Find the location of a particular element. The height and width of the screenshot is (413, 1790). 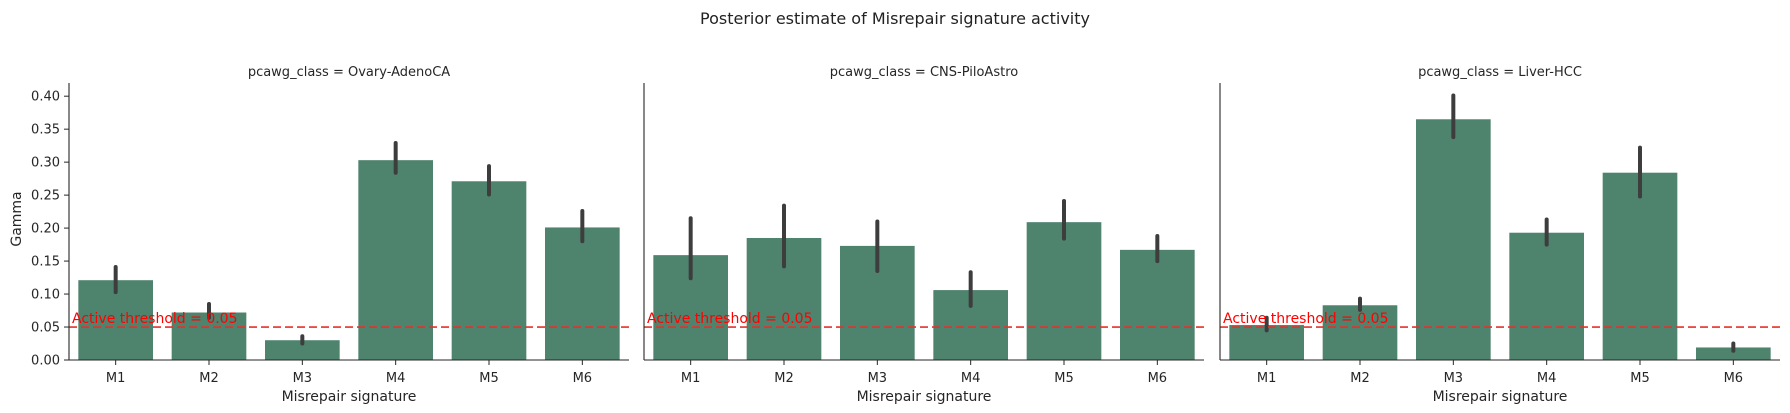

panel-title: pcawg_class = Ovary-AdenoCA is located at coordinates (349, 72).